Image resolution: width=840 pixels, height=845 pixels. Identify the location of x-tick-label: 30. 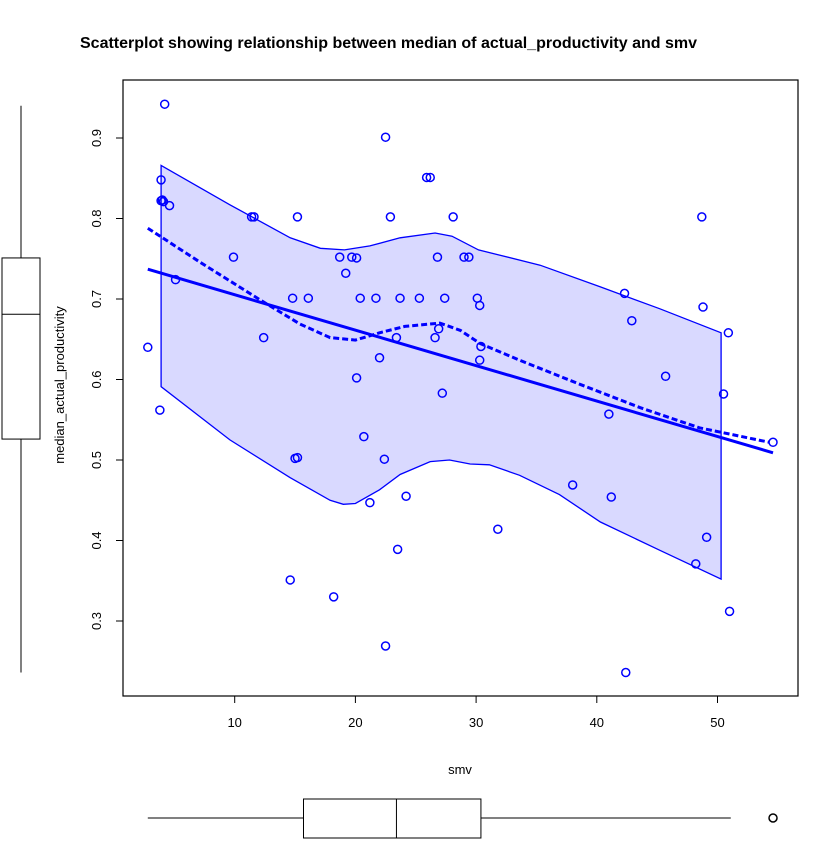
(476, 722).